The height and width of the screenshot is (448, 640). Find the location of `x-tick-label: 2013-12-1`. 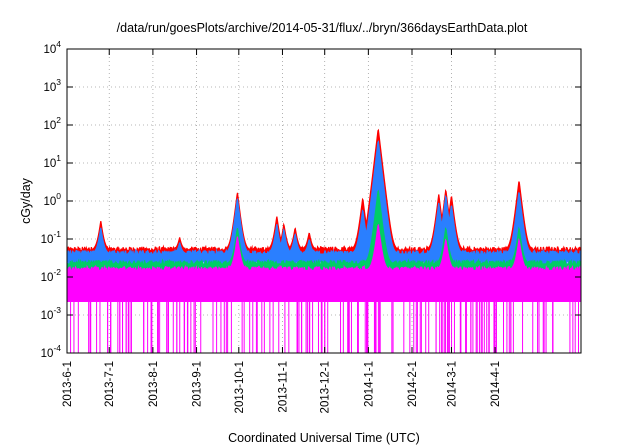

x-tick-label: 2013-12-1 is located at coordinates (326, 387).